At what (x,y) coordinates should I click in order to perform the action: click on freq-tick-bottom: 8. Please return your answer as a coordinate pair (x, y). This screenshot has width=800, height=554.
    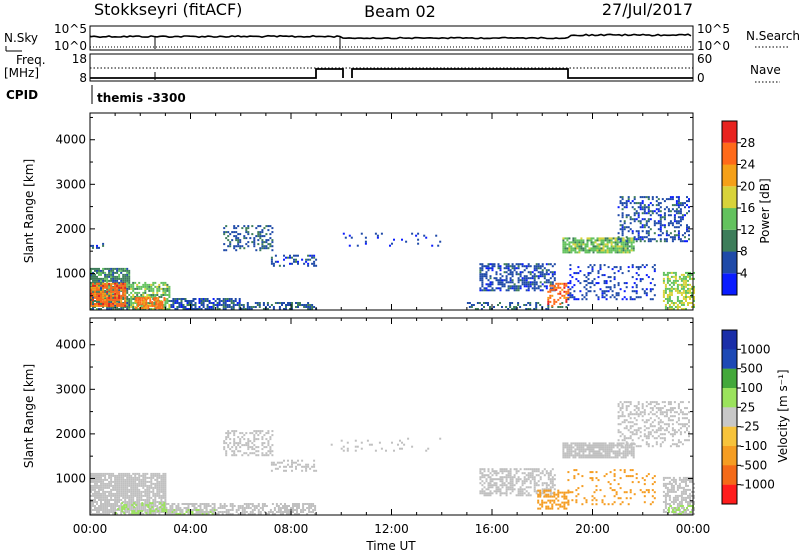
    Looking at the image, I should click on (83, 78).